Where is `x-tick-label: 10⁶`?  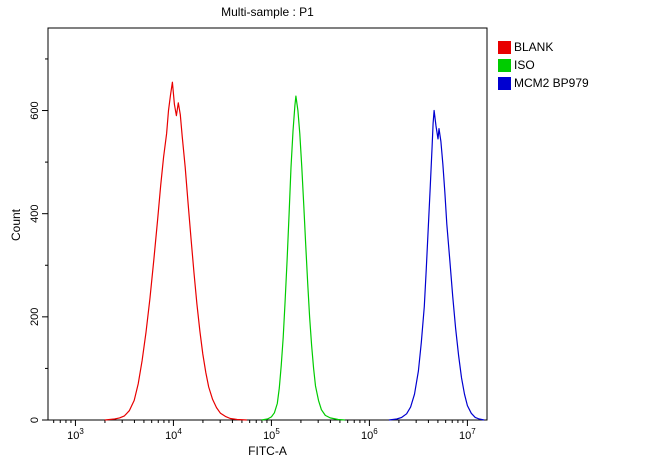
x-tick-label: 10⁶ is located at coordinates (369, 434).